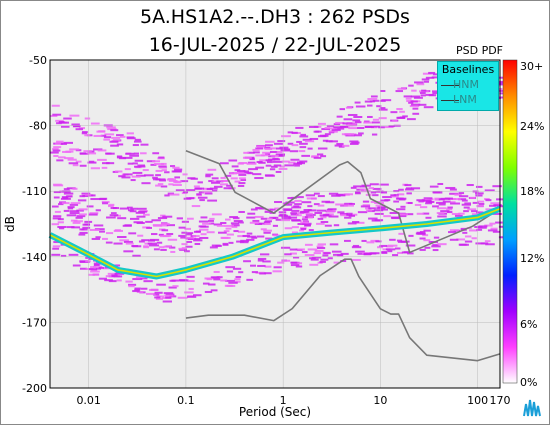  What do you see at coordinates (477, 400) in the screenshot?
I see `x-tick-label: 100` at bounding box center [477, 400].